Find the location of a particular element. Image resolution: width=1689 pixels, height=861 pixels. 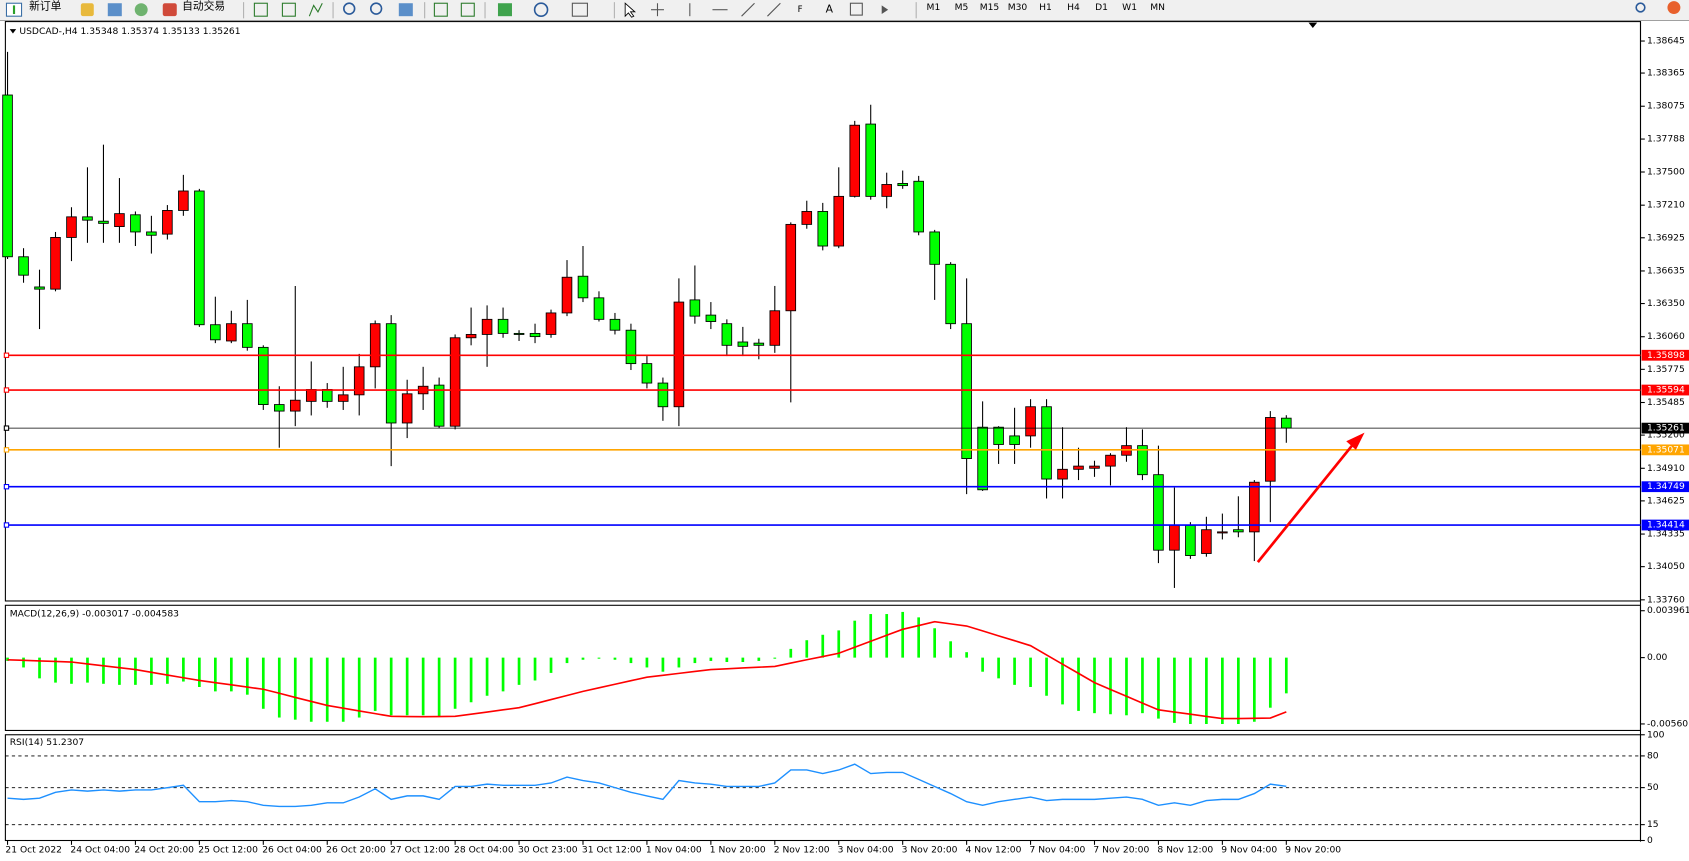

timeframe-button: M1 is located at coordinates (934, 7).